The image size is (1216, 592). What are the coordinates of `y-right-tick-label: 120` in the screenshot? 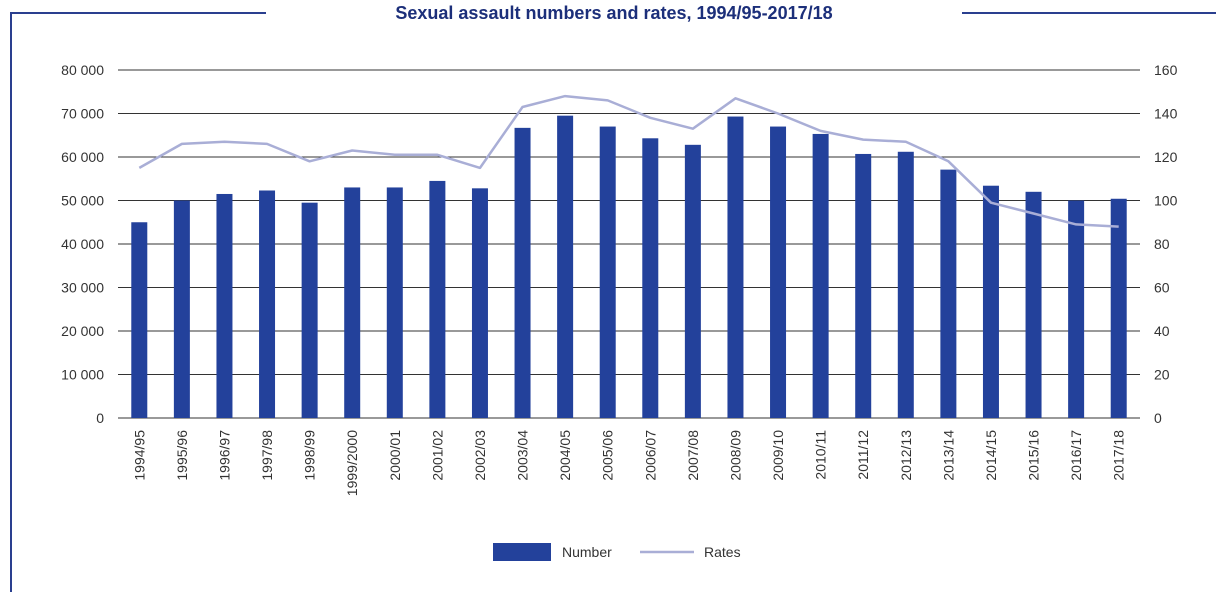 It's located at (1166, 157).